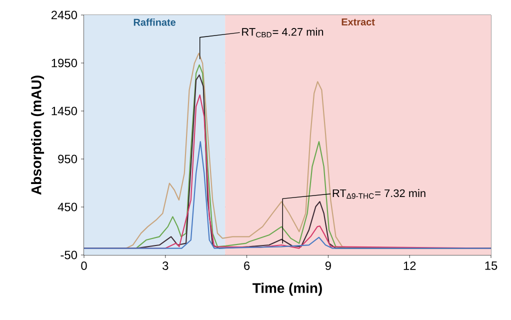  What do you see at coordinates (379, 194) in the screenshot?
I see `annotation: RT$_{Δ9-THC}$= 7.32 min` at bounding box center [379, 194].